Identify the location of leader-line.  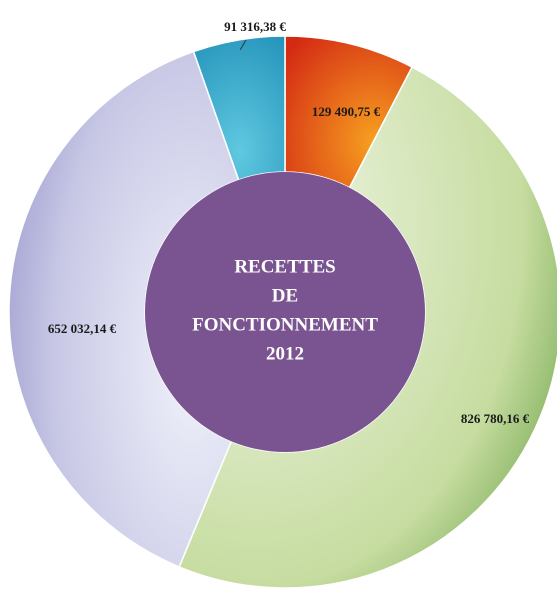
(243, 45).